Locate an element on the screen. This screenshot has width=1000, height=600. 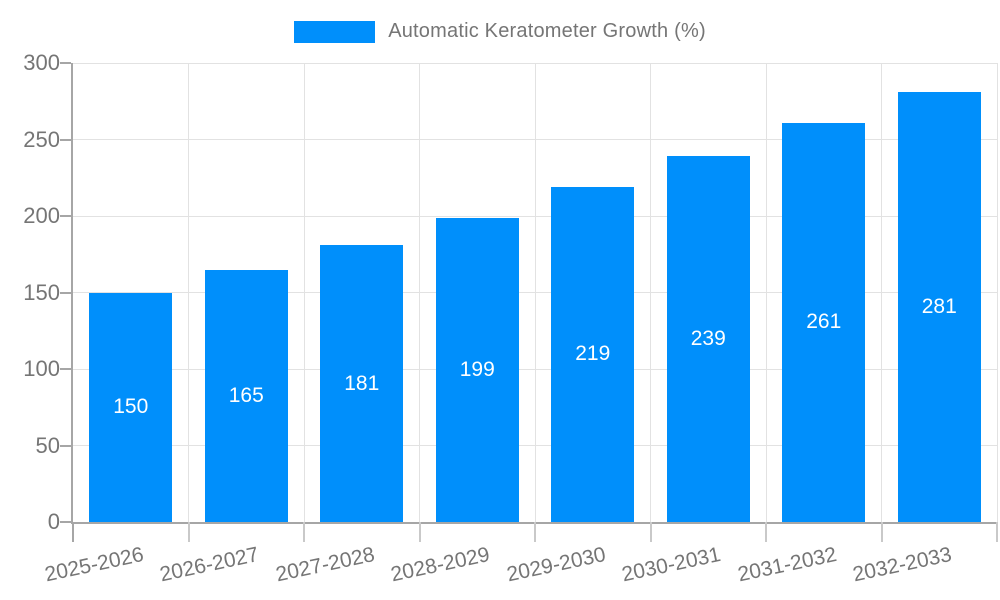
bar-2031-2032 is located at coordinates (824, 322).